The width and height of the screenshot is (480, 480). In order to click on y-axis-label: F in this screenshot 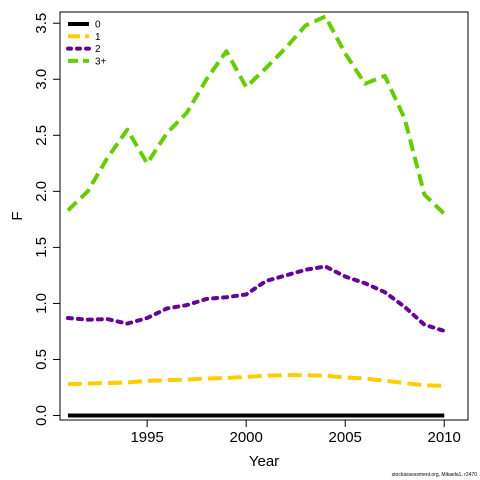, I will do `click(17, 215)`.